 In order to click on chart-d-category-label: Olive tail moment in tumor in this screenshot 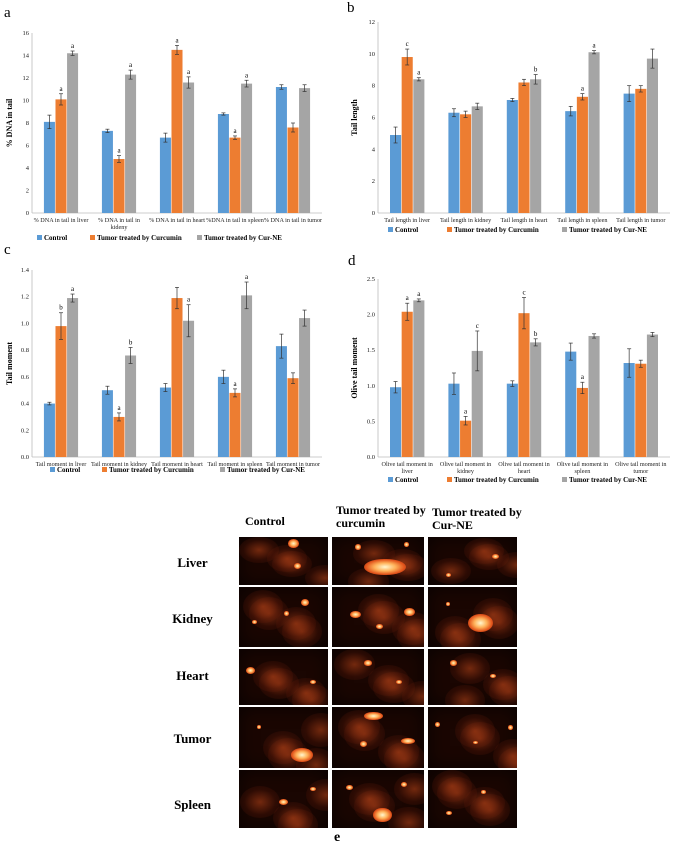, I will do `click(640, 468)`.